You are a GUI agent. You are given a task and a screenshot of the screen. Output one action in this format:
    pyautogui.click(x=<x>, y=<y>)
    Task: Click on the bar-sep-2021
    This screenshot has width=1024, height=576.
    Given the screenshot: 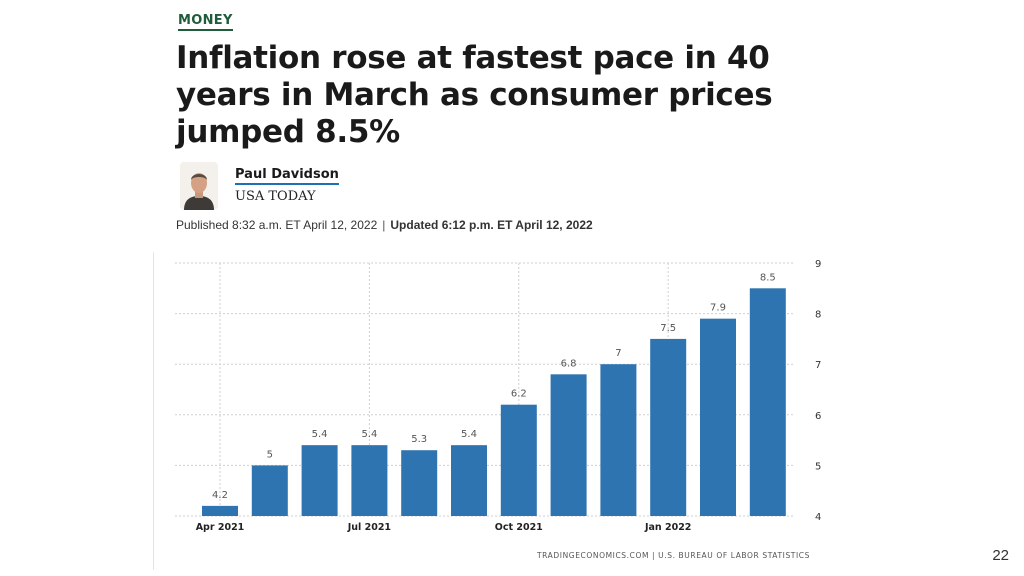 What is the action you would take?
    pyautogui.click(x=469, y=480)
    